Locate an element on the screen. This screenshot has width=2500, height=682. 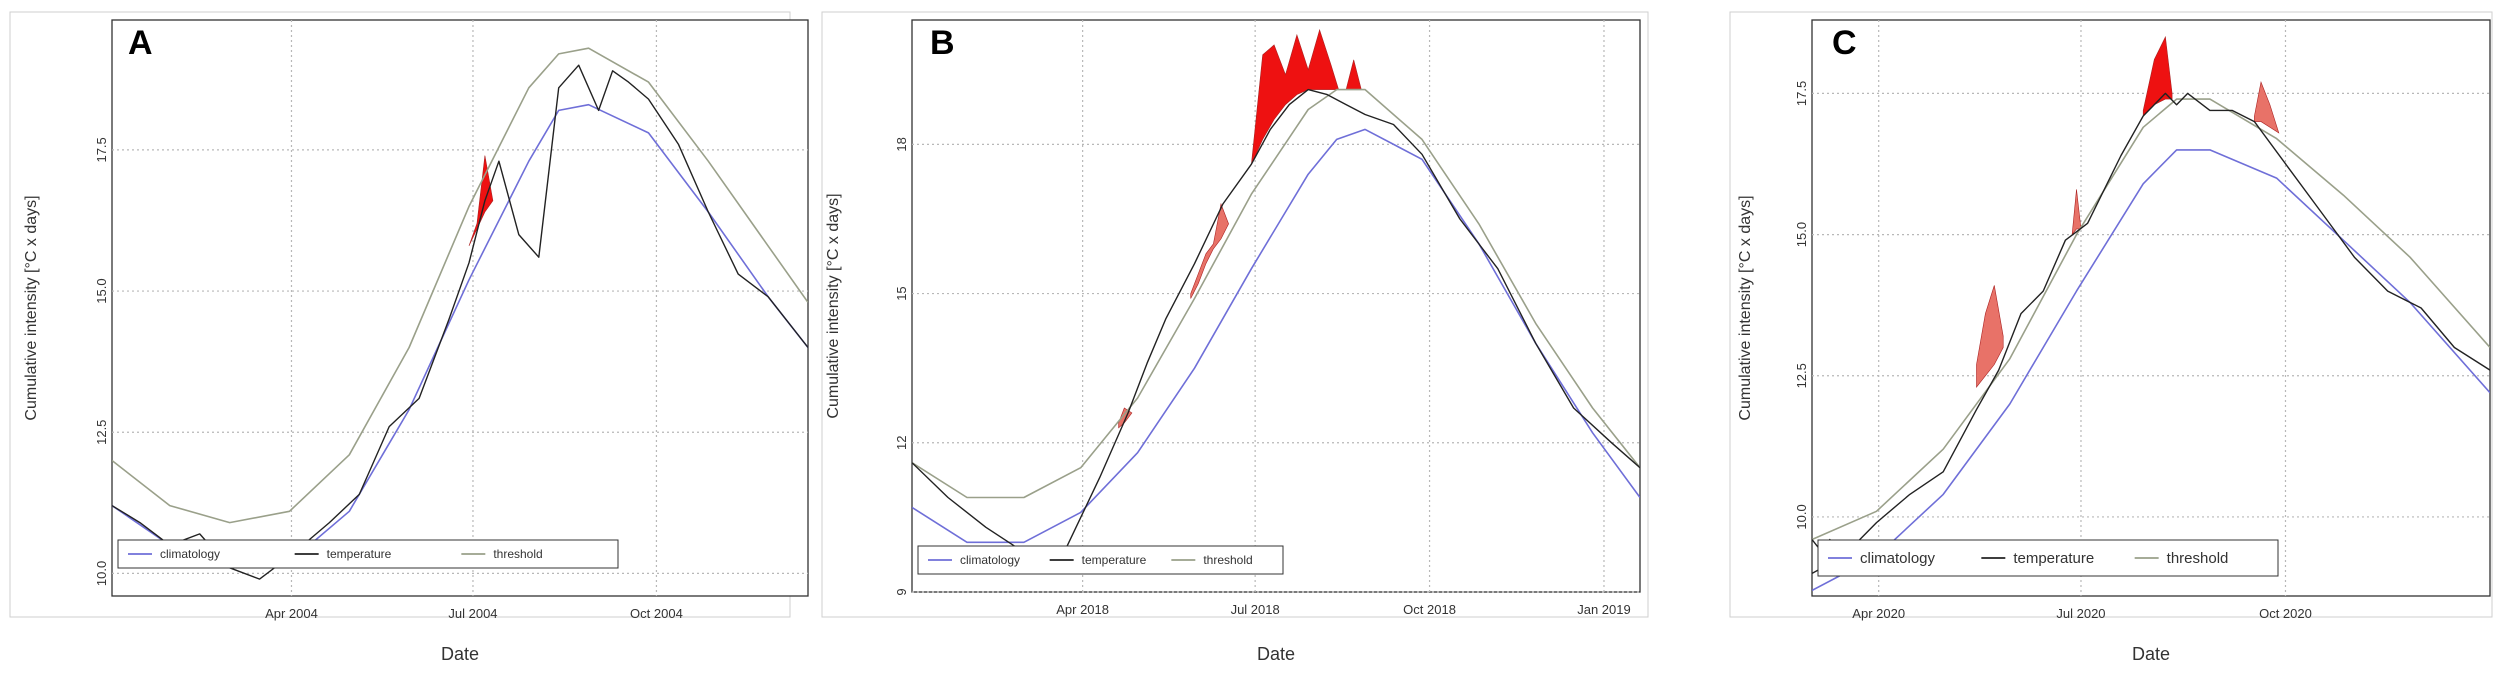
x-tick-label: Apr 2004 is located at coordinates (291, 613).